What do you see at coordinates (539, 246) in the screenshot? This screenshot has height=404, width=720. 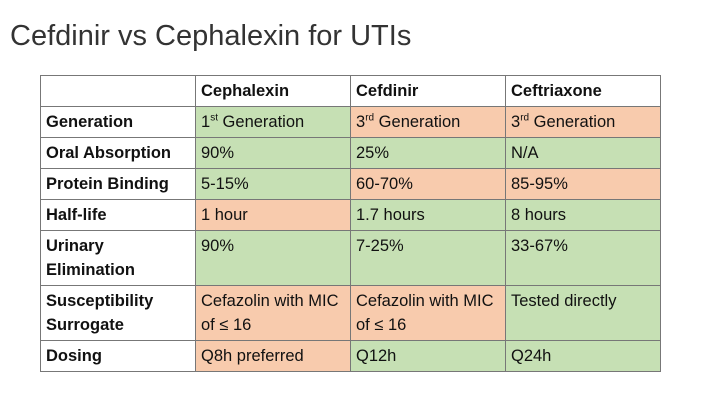 I see `cell-text: 33-67%` at bounding box center [539, 246].